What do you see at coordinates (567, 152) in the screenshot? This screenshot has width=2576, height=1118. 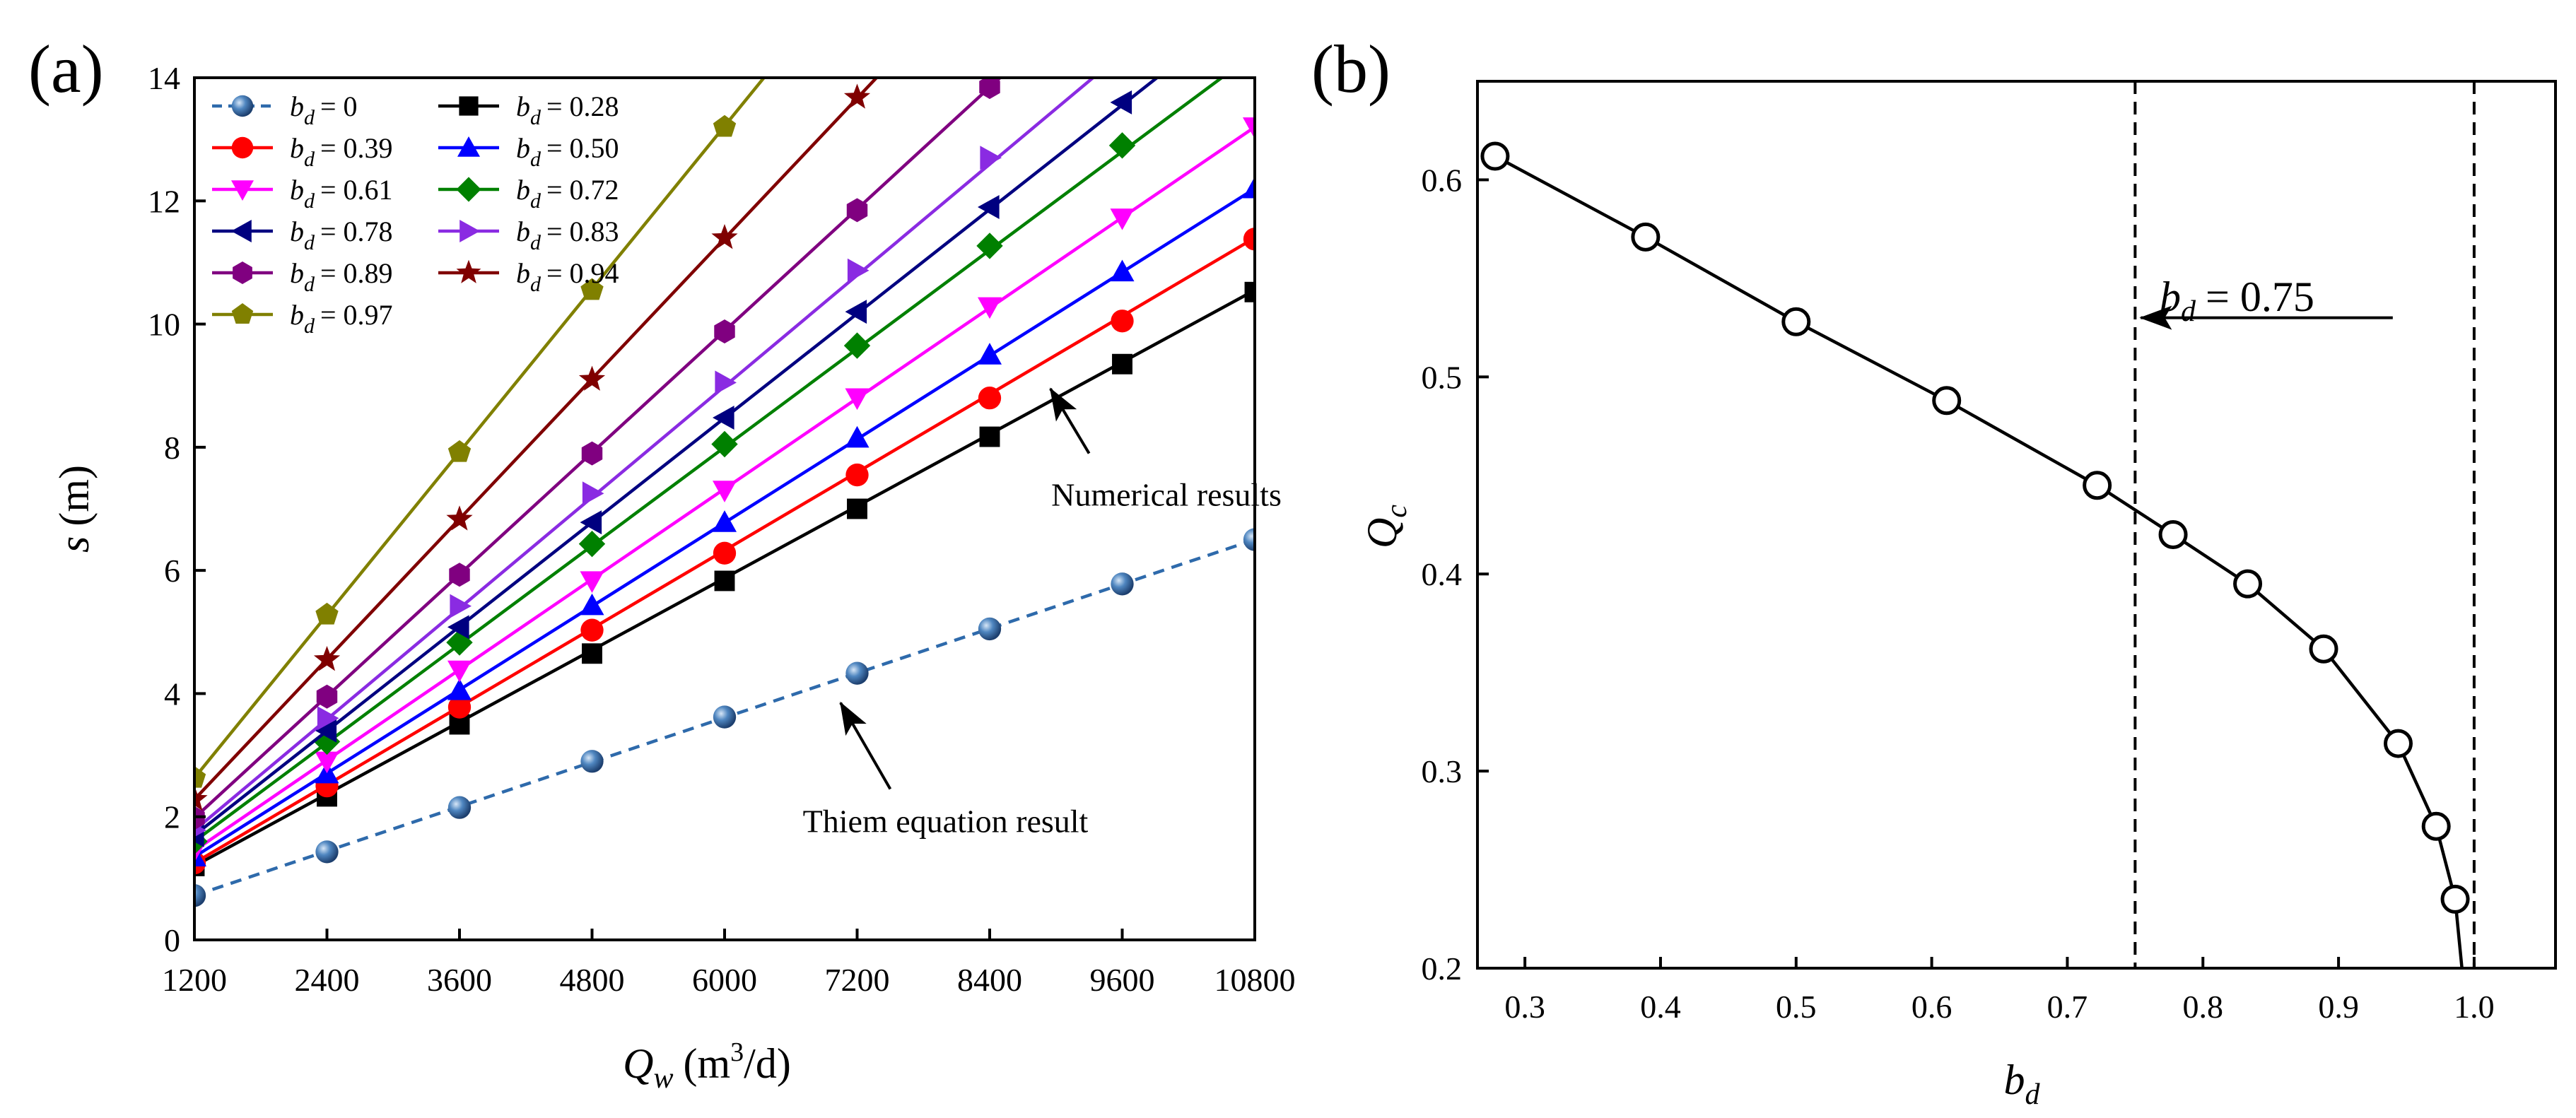 I see `legend-label: bd = 0.50` at bounding box center [567, 152].